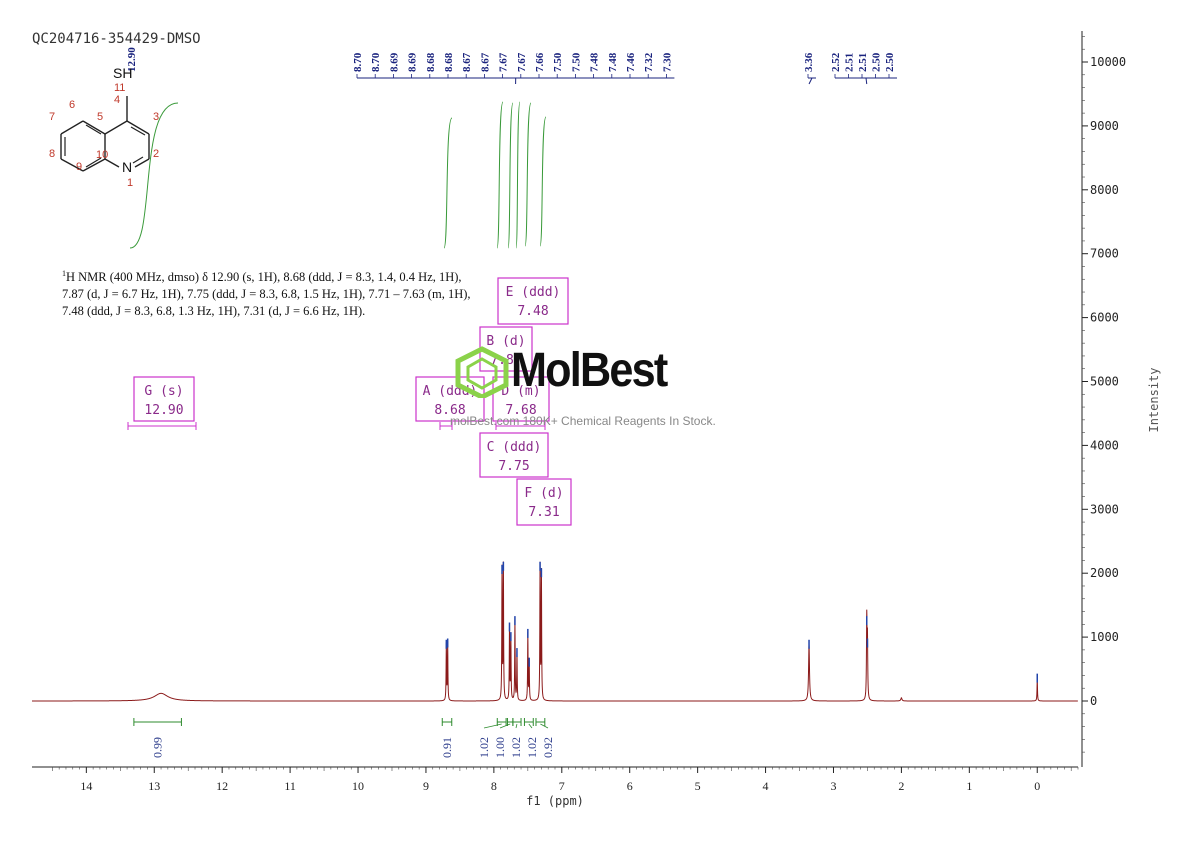  What do you see at coordinates (79, 167) in the screenshot?
I see `atom-number: 9` at bounding box center [79, 167].